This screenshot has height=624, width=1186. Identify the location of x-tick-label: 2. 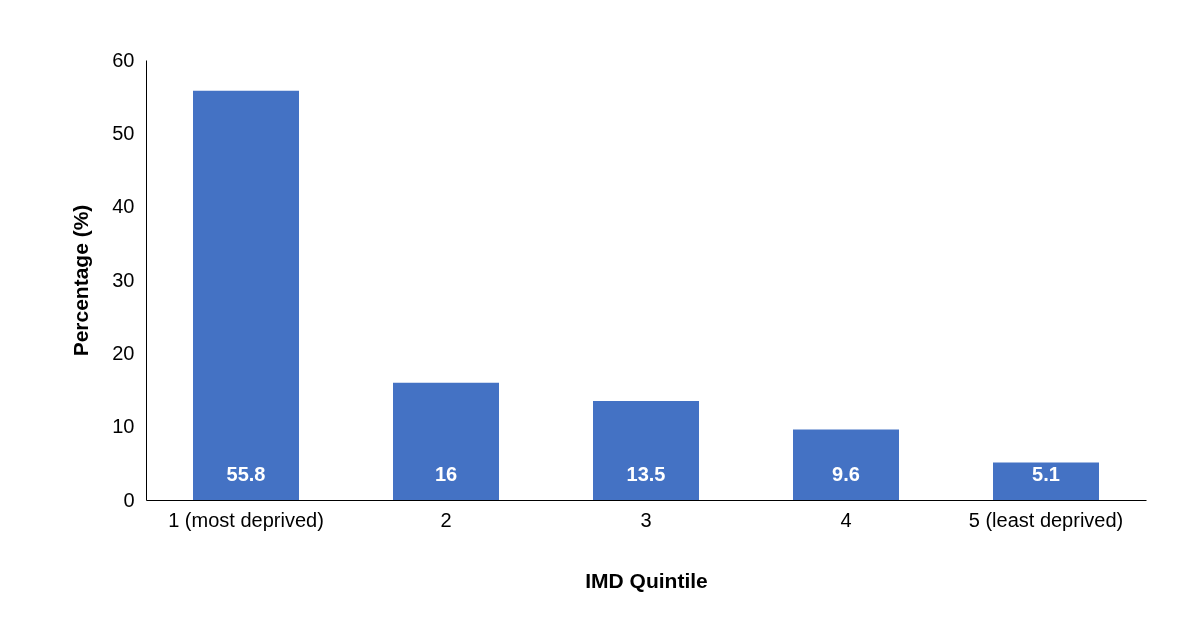
(446, 519).